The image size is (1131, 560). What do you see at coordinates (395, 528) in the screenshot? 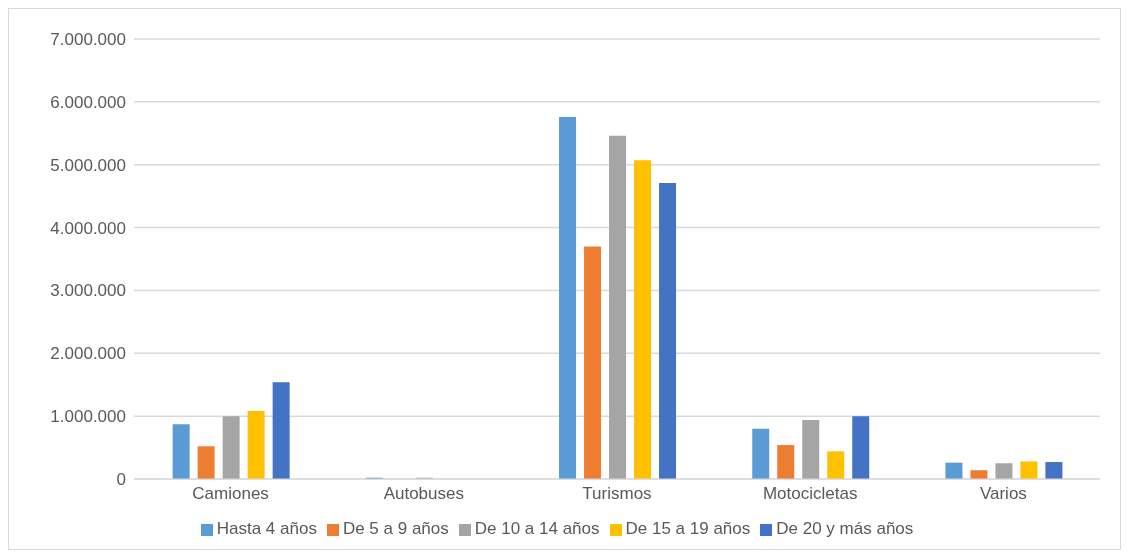
I see `legend-label: De 5 a 9 años` at bounding box center [395, 528].